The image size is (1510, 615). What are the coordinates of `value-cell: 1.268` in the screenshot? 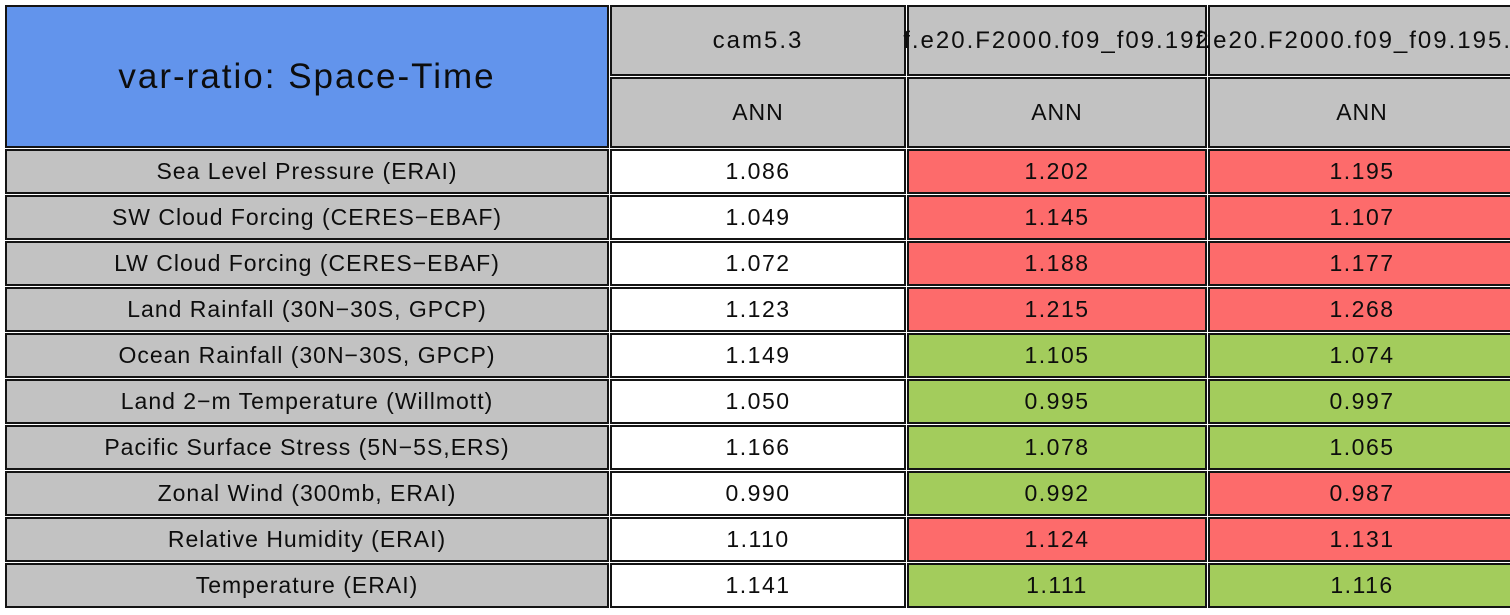 It's located at (1359, 309).